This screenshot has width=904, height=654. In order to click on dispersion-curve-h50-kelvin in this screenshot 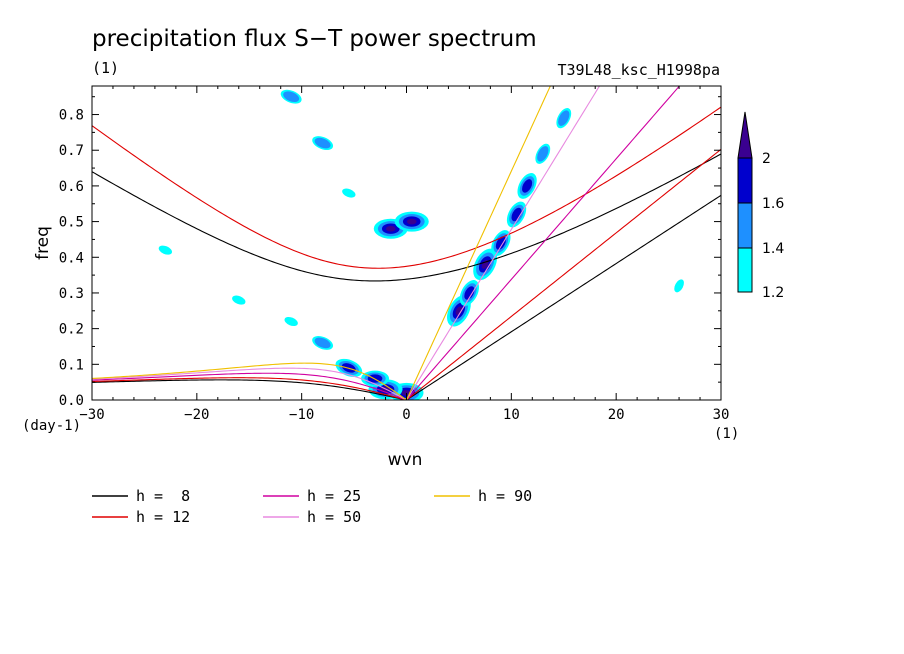, I will do `click(503, 243)`.